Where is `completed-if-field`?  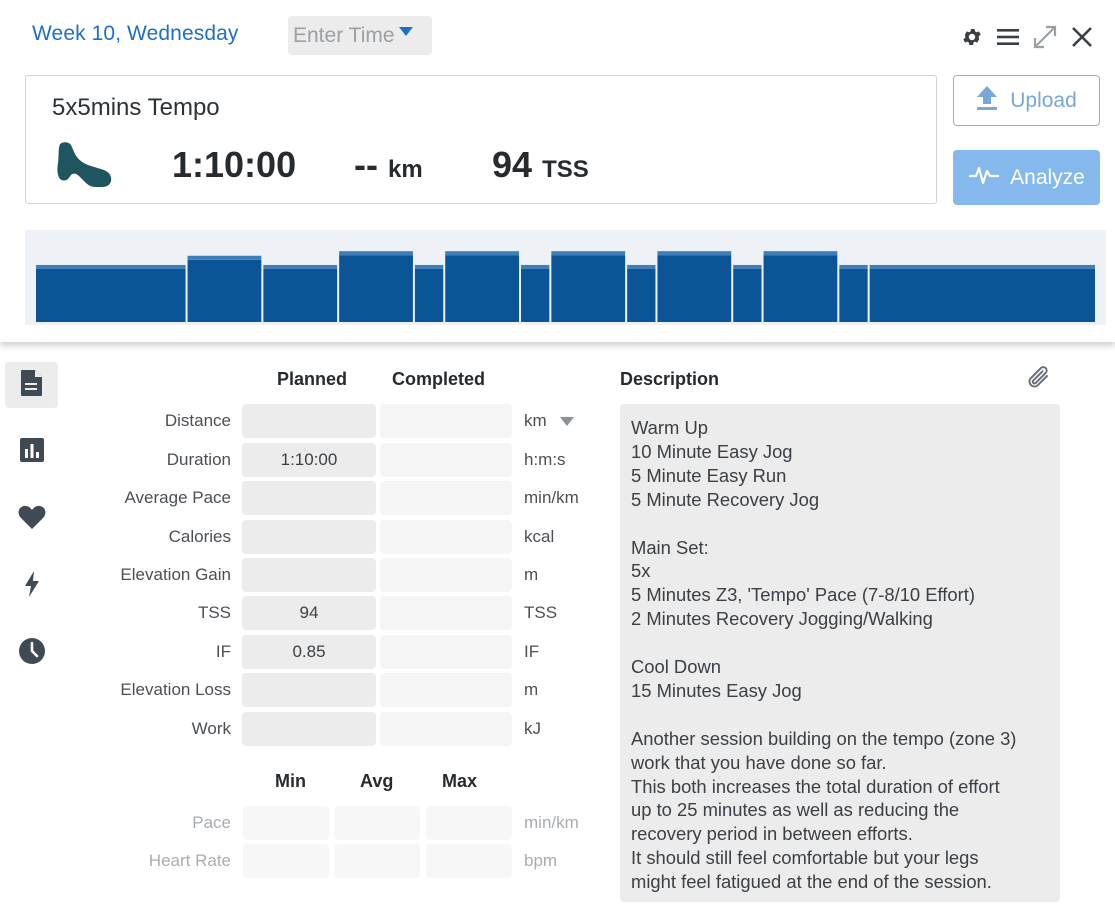 completed-if-field is located at coordinates (446, 652).